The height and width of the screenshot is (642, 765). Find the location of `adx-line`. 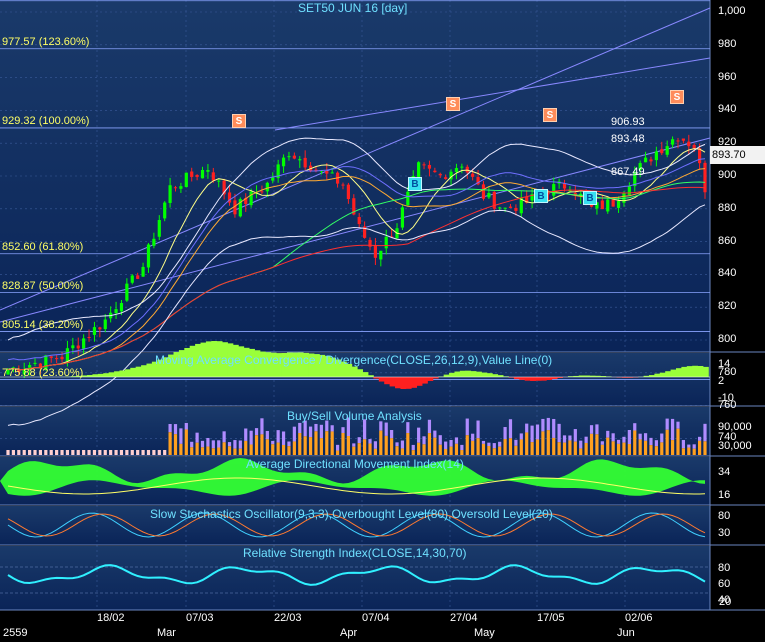

adx-line is located at coordinates (356, 486).